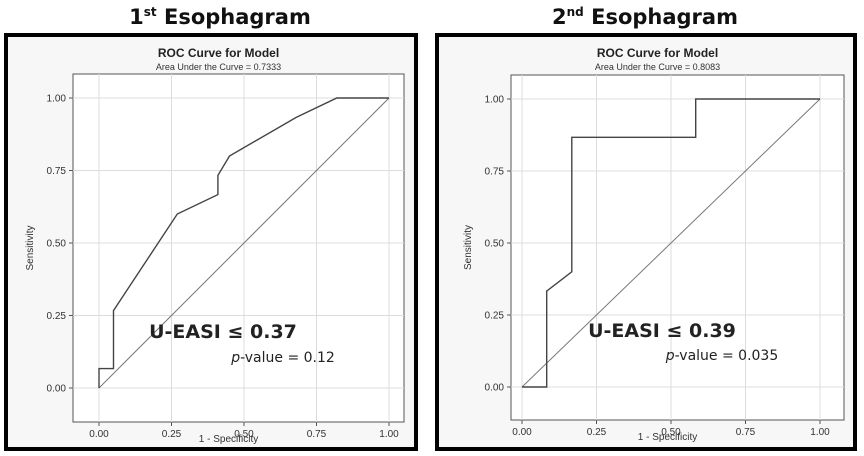  I want to click on p-value-annotation: p-value = 0.035, so click(722, 356).